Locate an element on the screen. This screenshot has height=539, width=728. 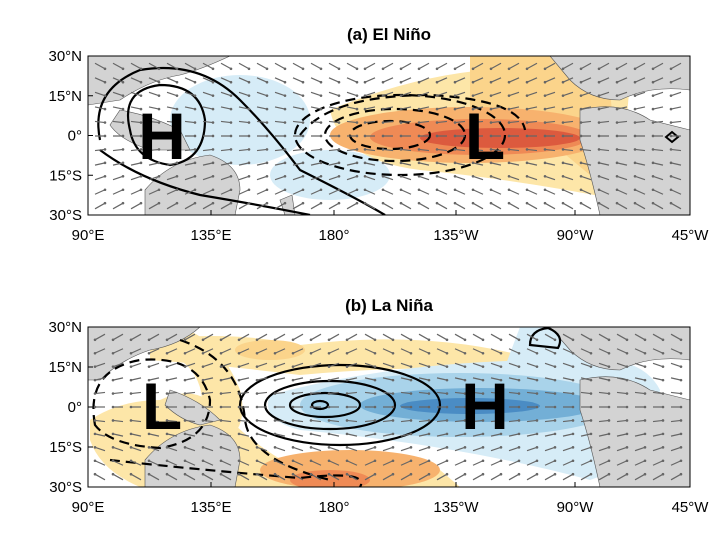
lon-tick-label: 180° is located at coordinates (333, 507).